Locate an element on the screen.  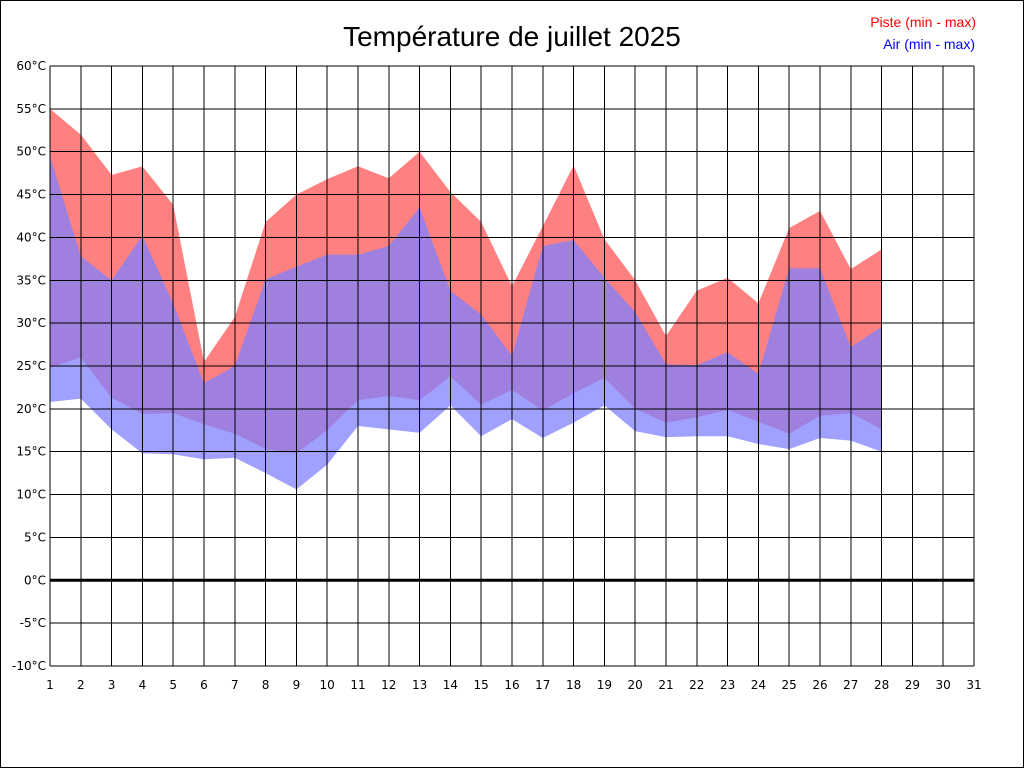
x-tick-label: 9 is located at coordinates (297, 685).